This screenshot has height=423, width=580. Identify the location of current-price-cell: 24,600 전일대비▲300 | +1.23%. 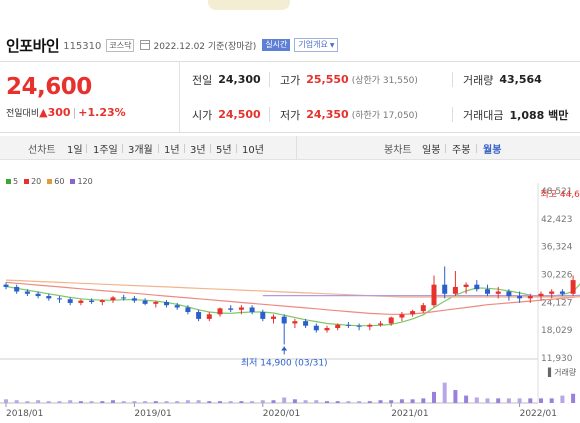
(90, 97).